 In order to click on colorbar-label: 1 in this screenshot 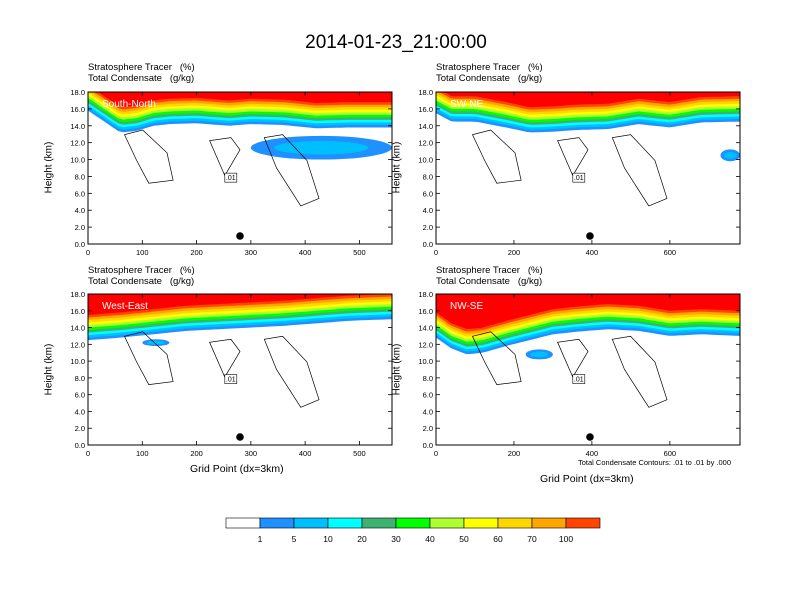, I will do `click(260, 539)`.